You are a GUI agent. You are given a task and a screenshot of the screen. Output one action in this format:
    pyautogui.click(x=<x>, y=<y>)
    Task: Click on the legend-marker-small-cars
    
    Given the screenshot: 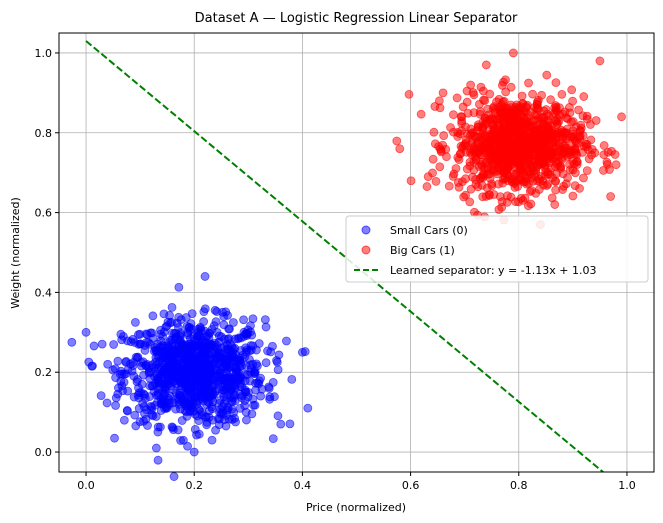 What is the action you would take?
    pyautogui.click(x=366, y=230)
    